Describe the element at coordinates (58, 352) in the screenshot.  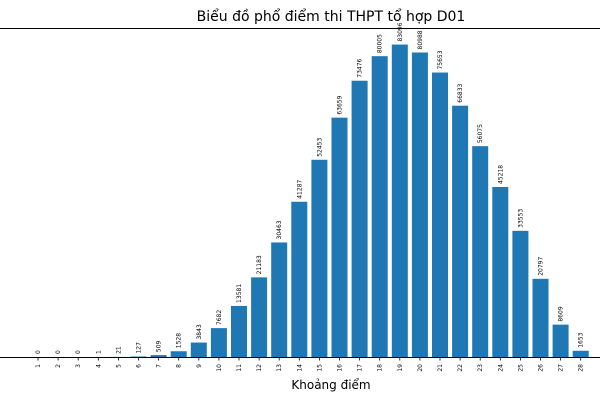
I see `value-label-2: 0` at that location.